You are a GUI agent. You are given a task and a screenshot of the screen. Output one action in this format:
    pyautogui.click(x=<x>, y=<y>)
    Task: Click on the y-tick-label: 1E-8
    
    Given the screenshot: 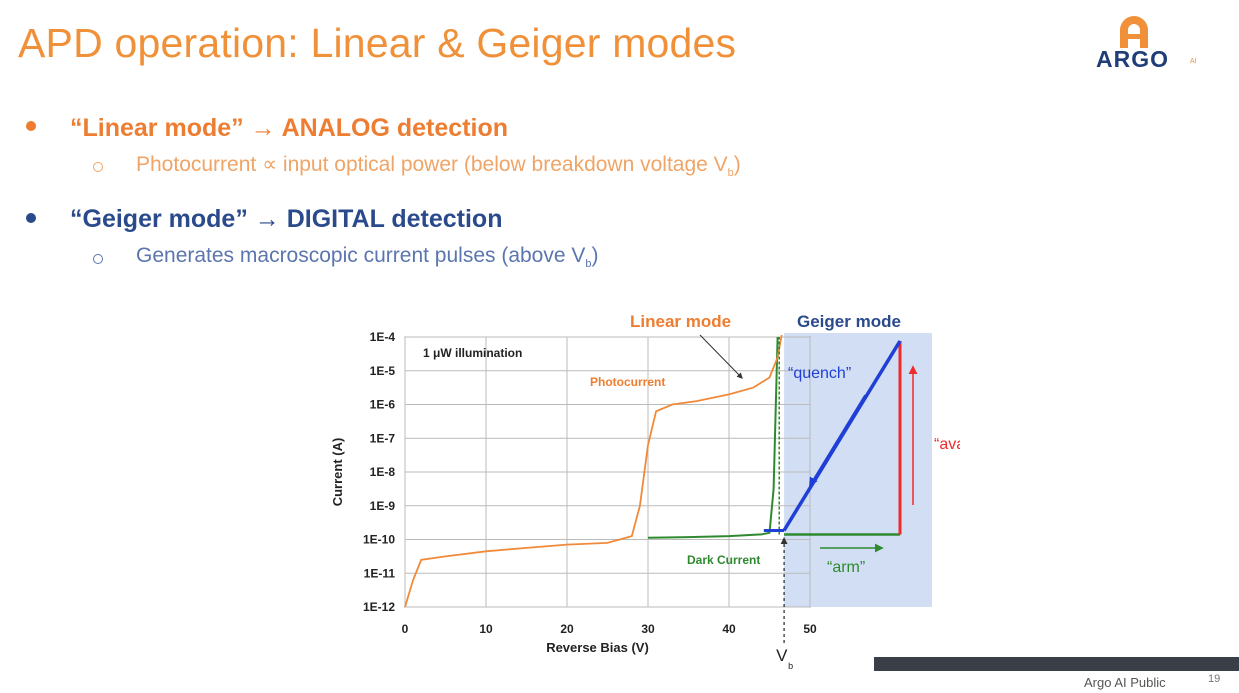 What is the action you would take?
    pyautogui.click(x=383, y=472)
    